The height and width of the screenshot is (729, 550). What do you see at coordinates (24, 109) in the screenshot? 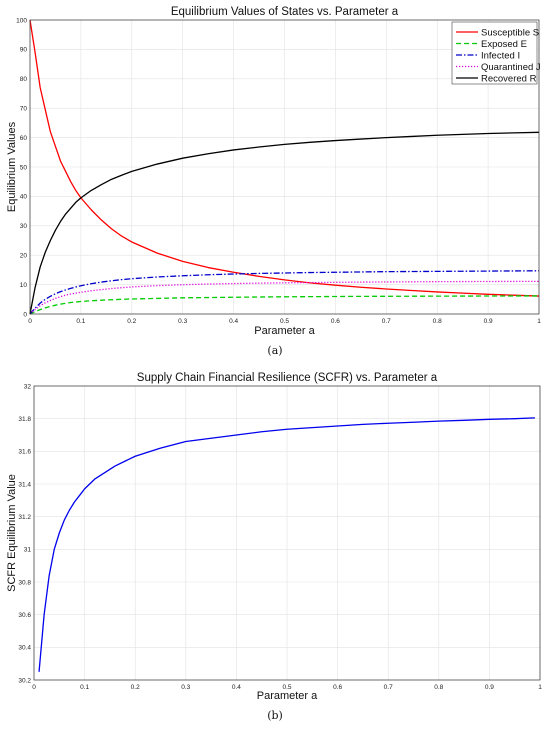
I see `y-tick-label: 70` at bounding box center [24, 109].